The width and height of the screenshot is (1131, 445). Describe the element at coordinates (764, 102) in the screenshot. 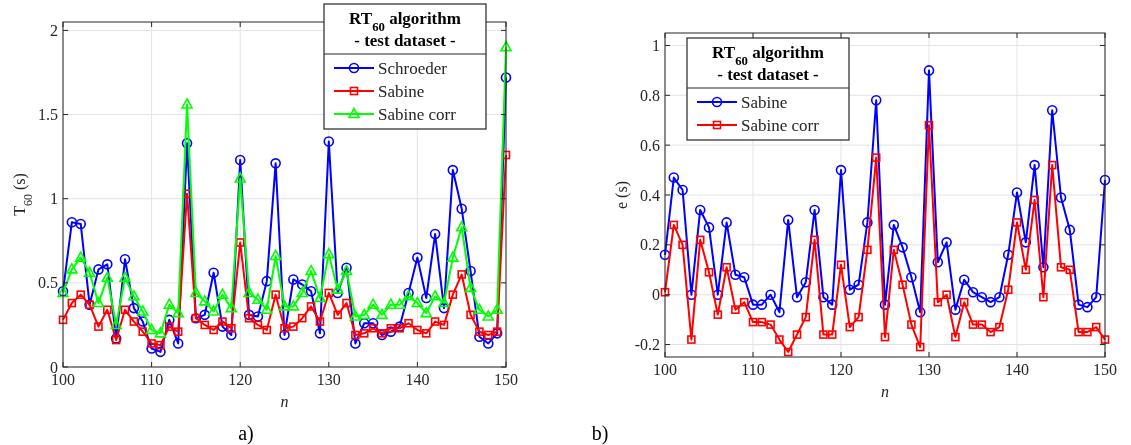

I see `legend-label: Sabine` at that location.